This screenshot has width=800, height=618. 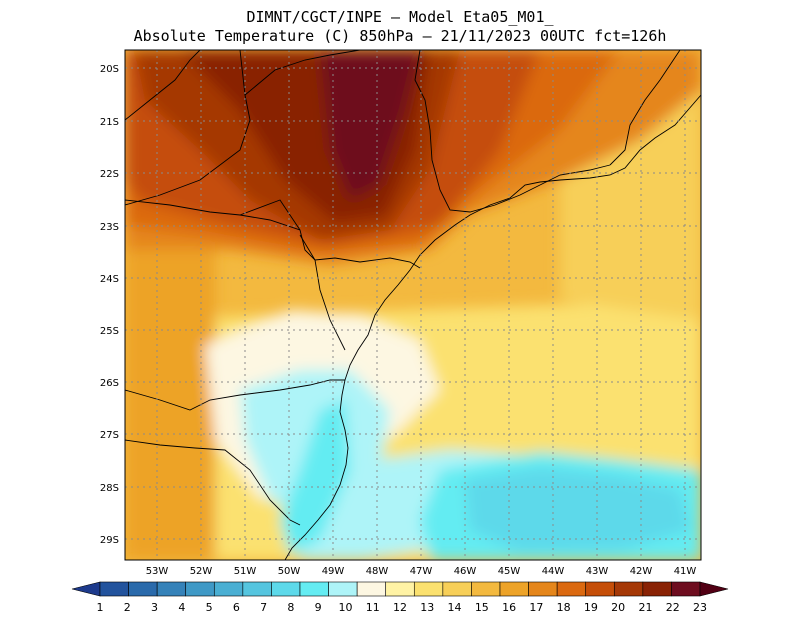 I want to click on lat-tick-label: 25S, so click(x=109, y=331).